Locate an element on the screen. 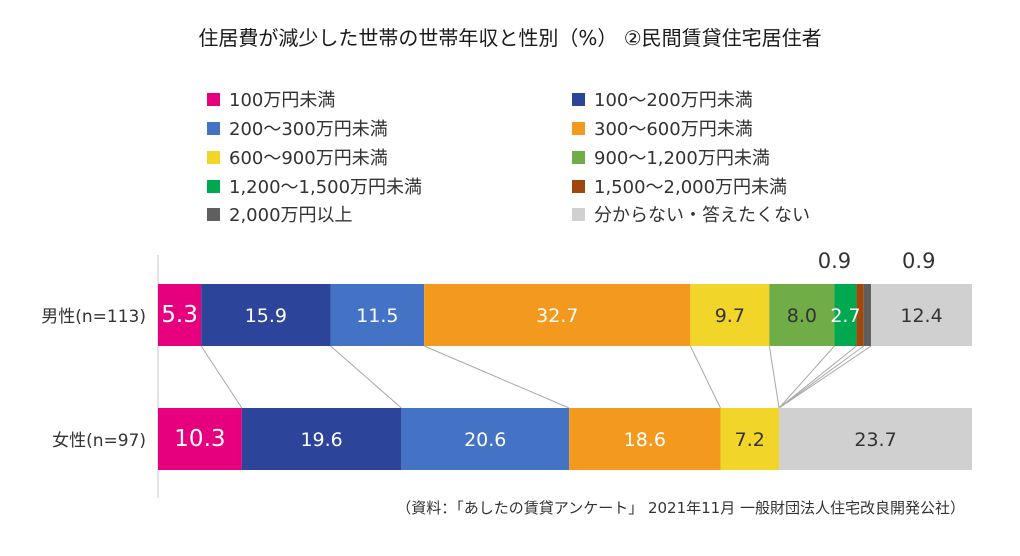 The height and width of the screenshot is (556, 1020). data-label: 9.7 is located at coordinates (730, 316).